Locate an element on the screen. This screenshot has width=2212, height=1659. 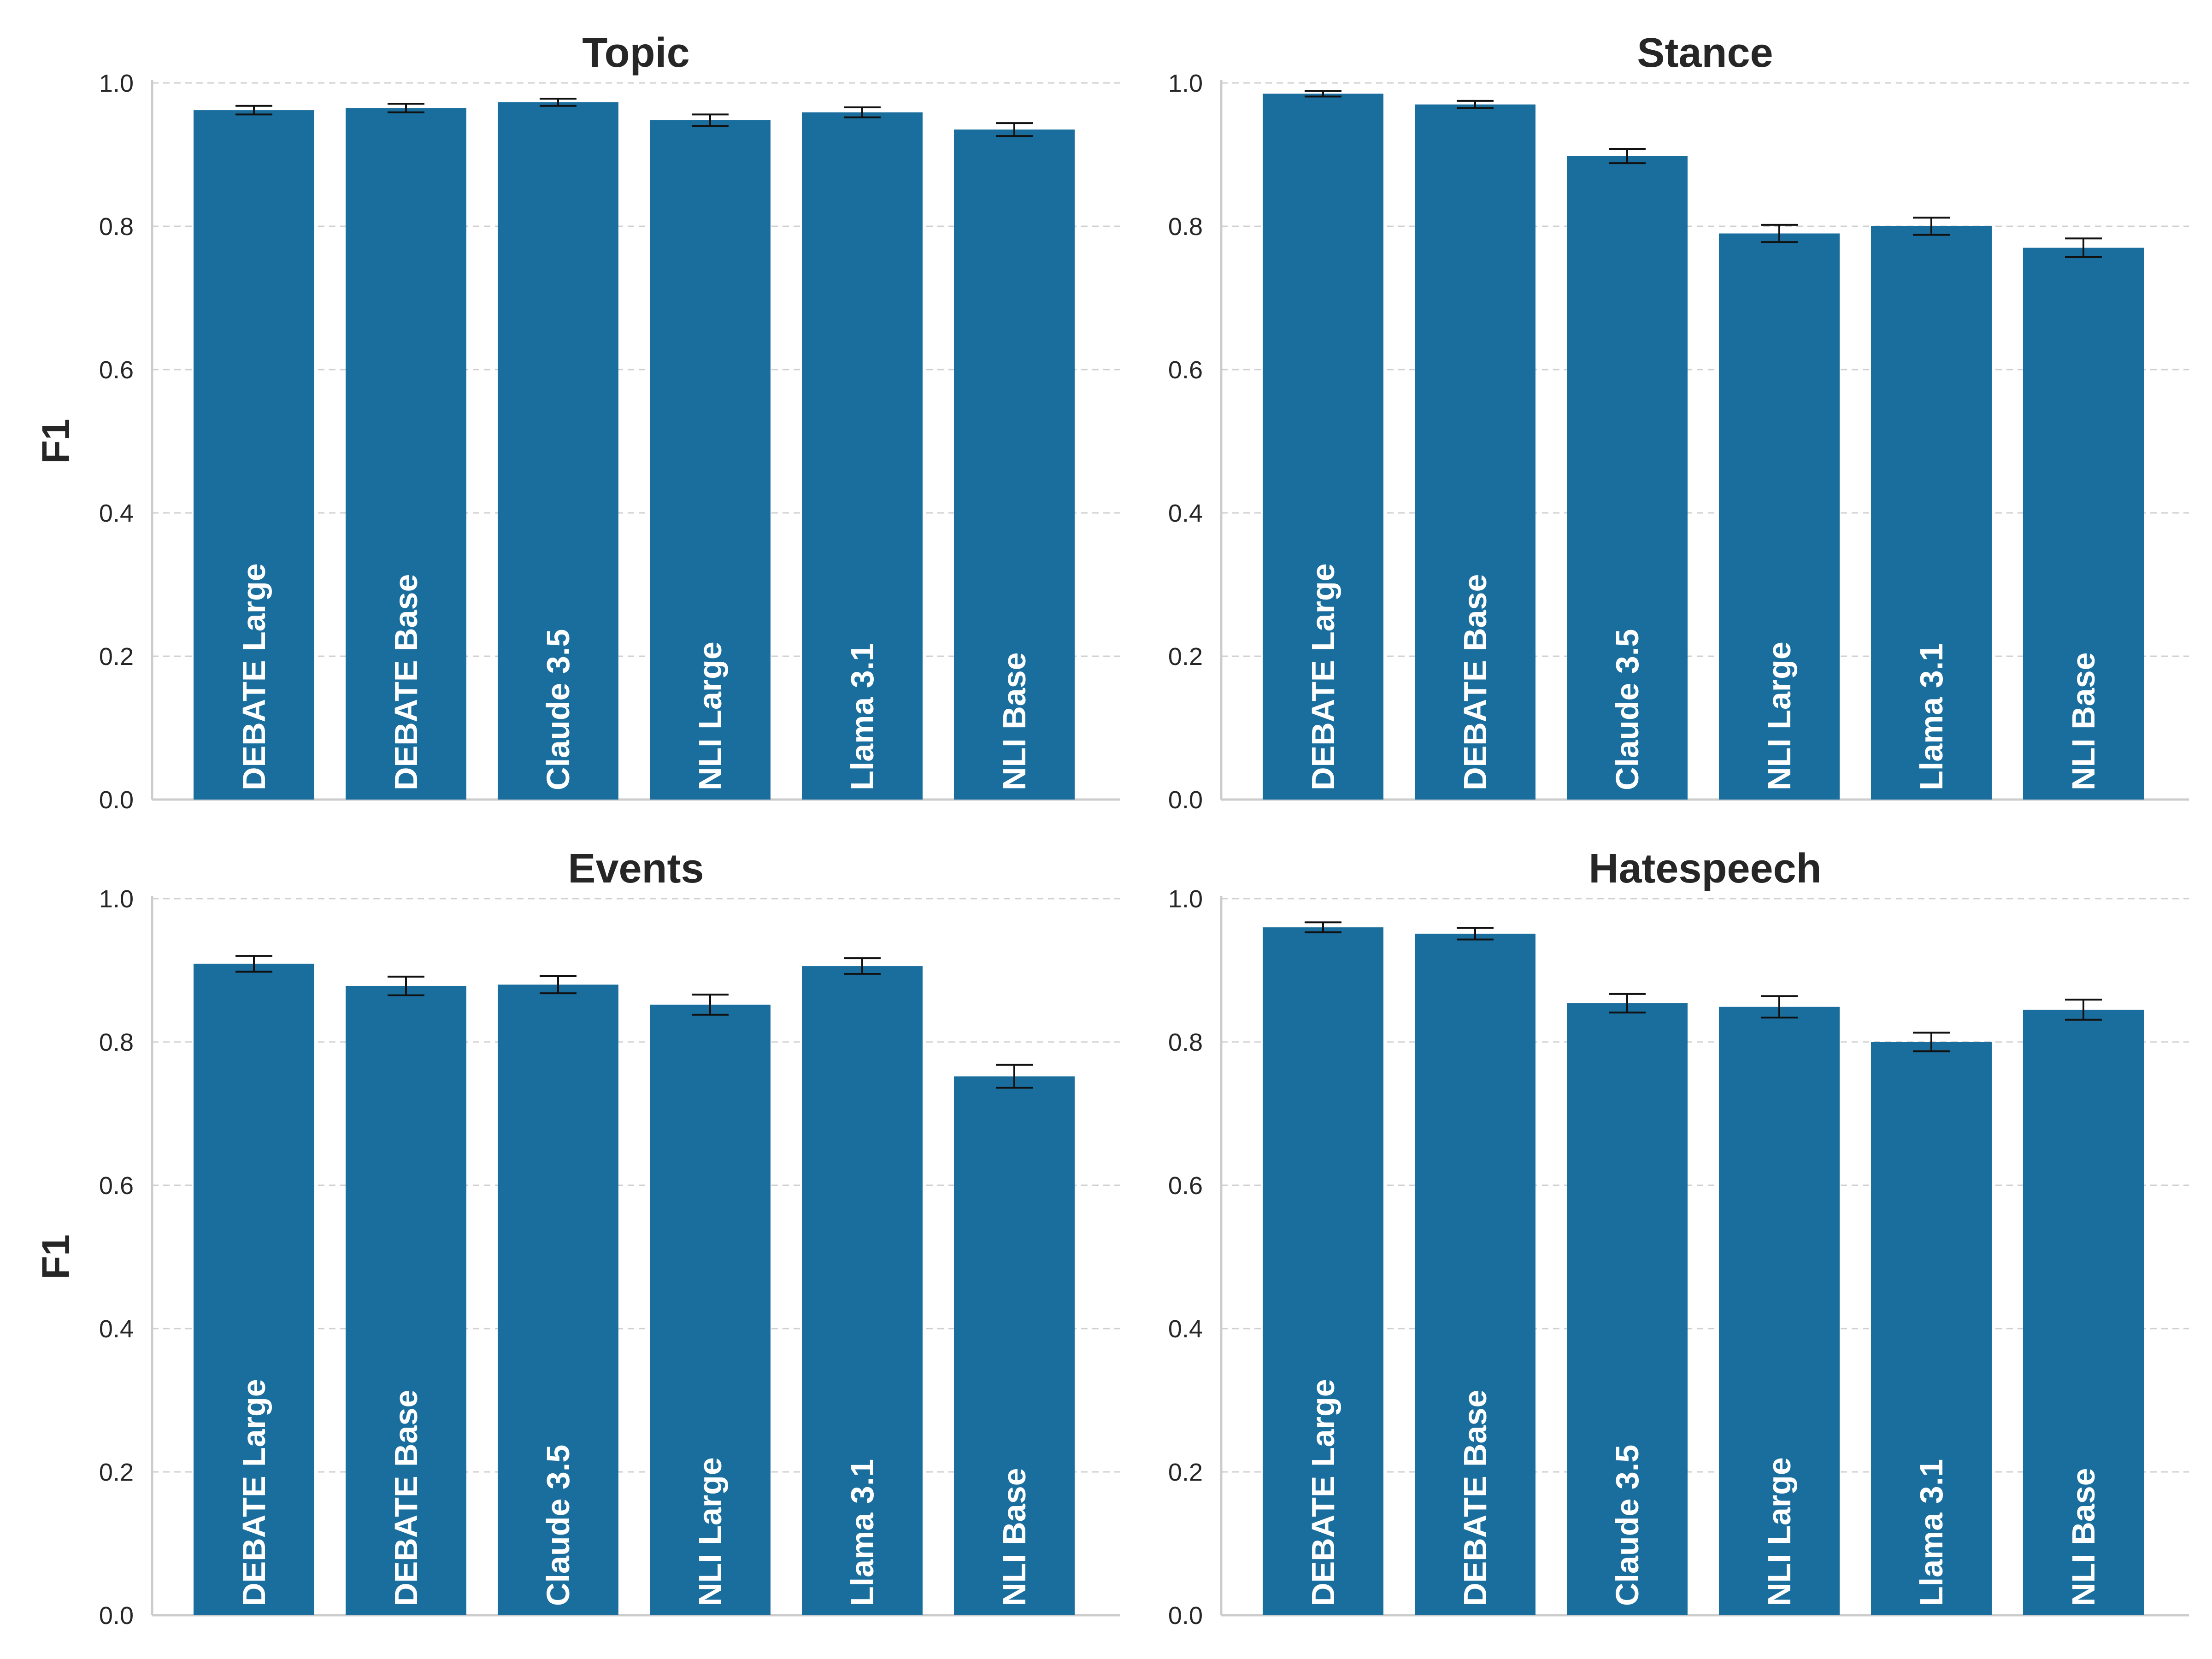
chart-title: Events is located at coordinates (636, 869).